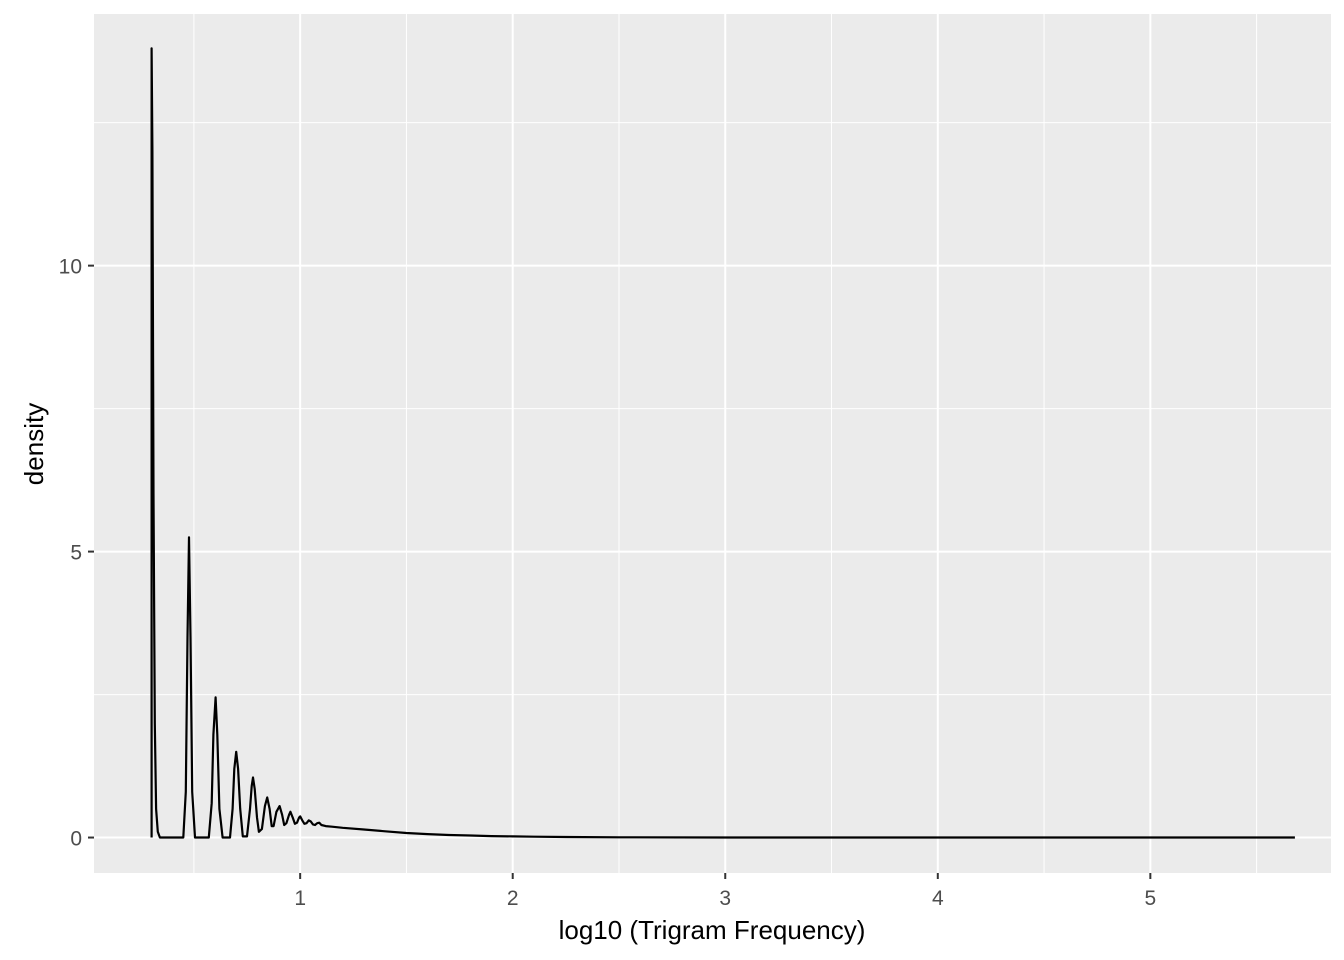 The width and height of the screenshot is (1344, 960). I want to click on x-axis-title: log10 (Trigram Frequency), so click(712, 930).